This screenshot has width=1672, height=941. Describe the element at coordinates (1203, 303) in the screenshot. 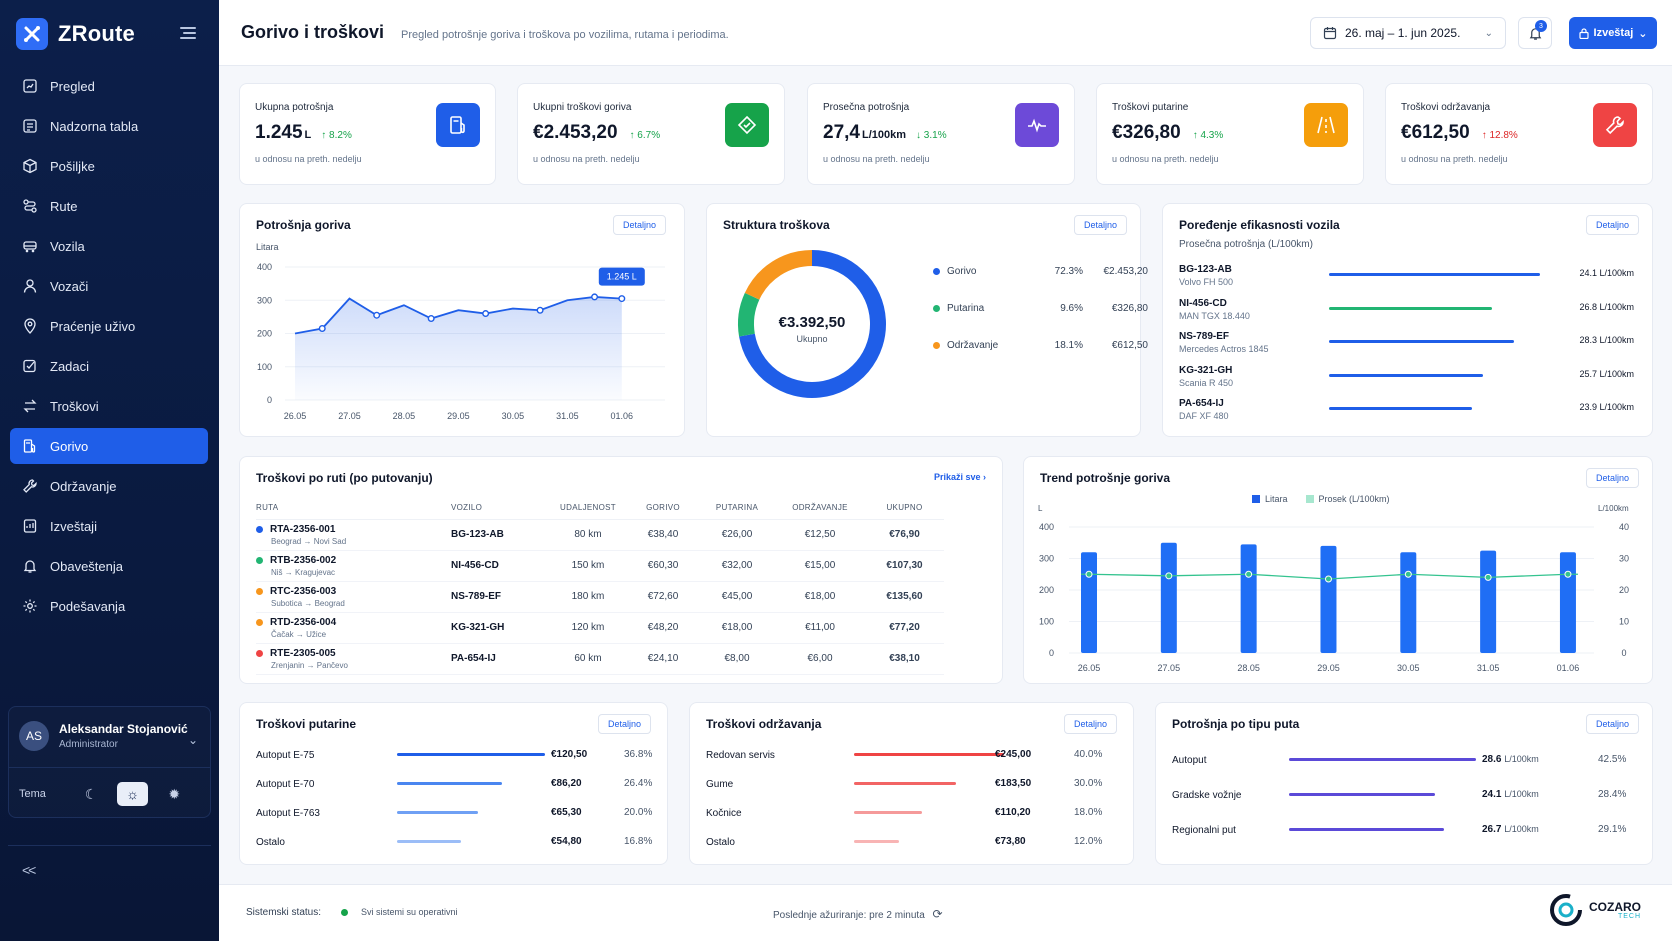

I see `vehicle-plate: NI-456-CD` at that location.